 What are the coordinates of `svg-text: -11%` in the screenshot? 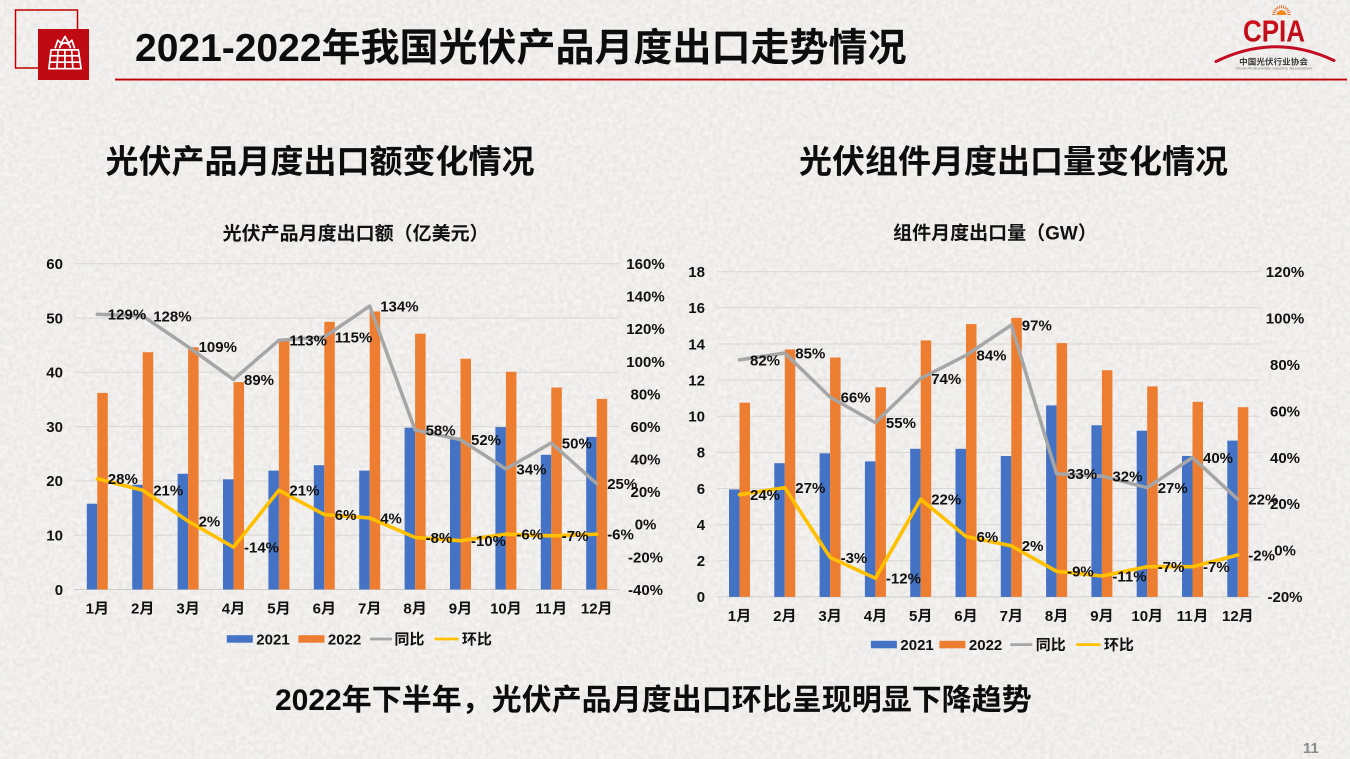 It's located at (1129, 576).